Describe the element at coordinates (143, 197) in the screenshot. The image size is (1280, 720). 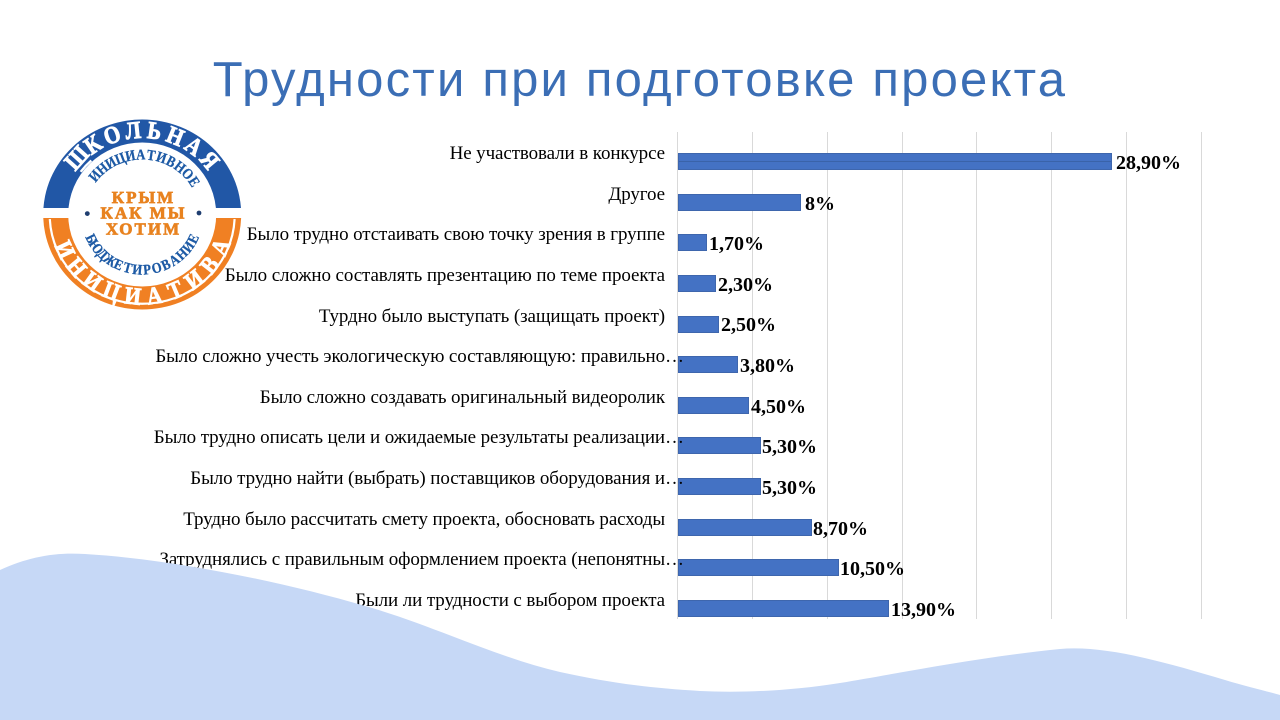
I see `svg-text: КРЫМ` at that location.